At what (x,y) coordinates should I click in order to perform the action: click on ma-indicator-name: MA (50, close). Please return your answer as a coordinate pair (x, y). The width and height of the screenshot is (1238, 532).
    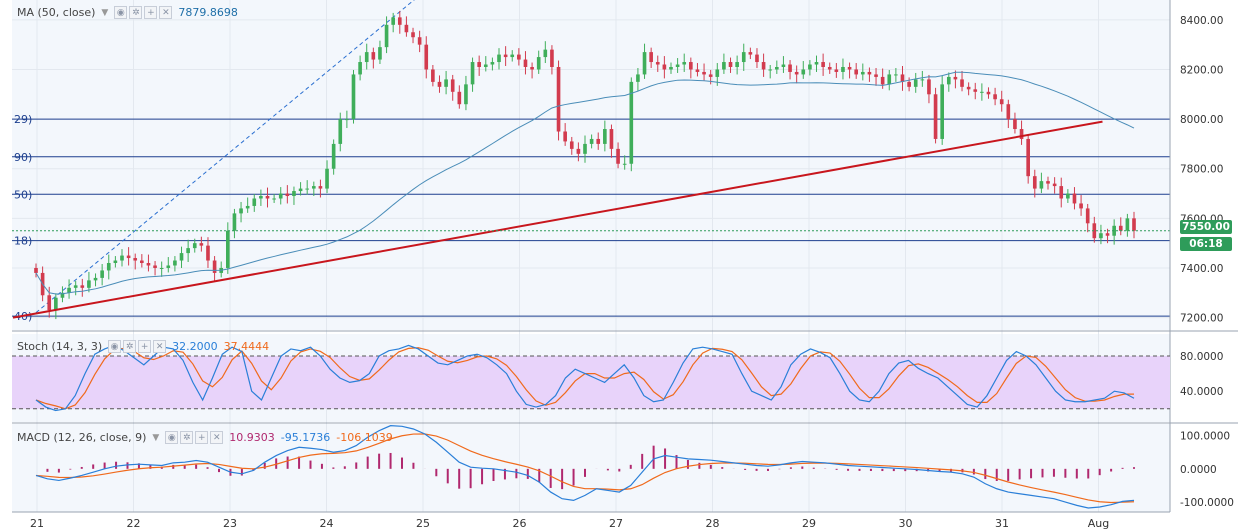
    Looking at the image, I should click on (56, 12).